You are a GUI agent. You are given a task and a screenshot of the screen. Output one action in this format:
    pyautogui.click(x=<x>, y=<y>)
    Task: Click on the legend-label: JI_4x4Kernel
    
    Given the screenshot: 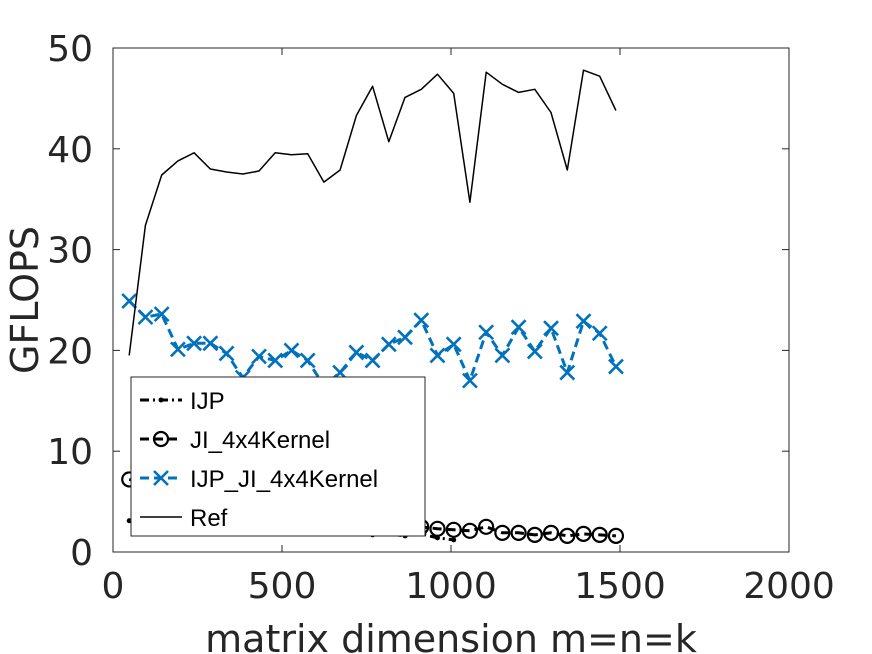 What is the action you would take?
    pyautogui.click(x=260, y=440)
    